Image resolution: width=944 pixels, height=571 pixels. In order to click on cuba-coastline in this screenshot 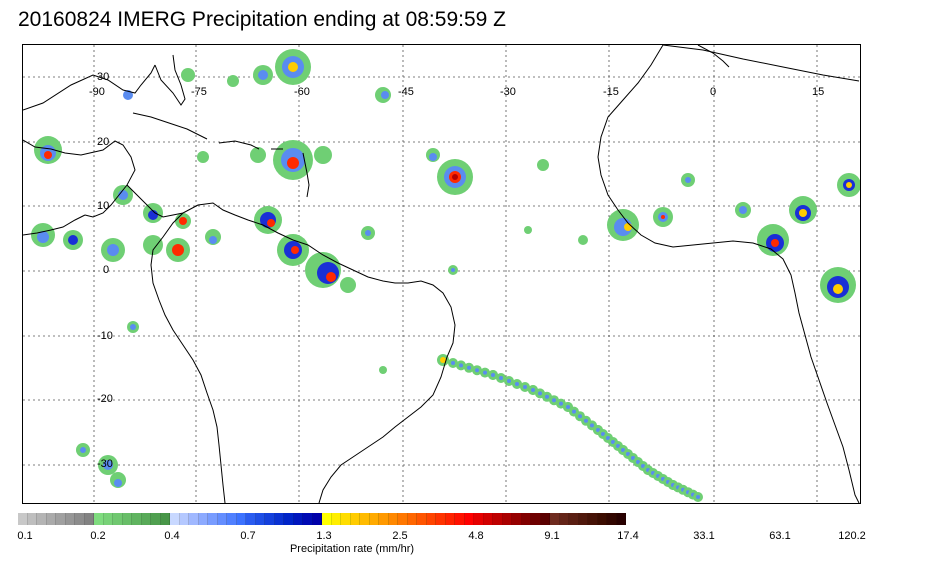, I will do `click(170, 126)`.